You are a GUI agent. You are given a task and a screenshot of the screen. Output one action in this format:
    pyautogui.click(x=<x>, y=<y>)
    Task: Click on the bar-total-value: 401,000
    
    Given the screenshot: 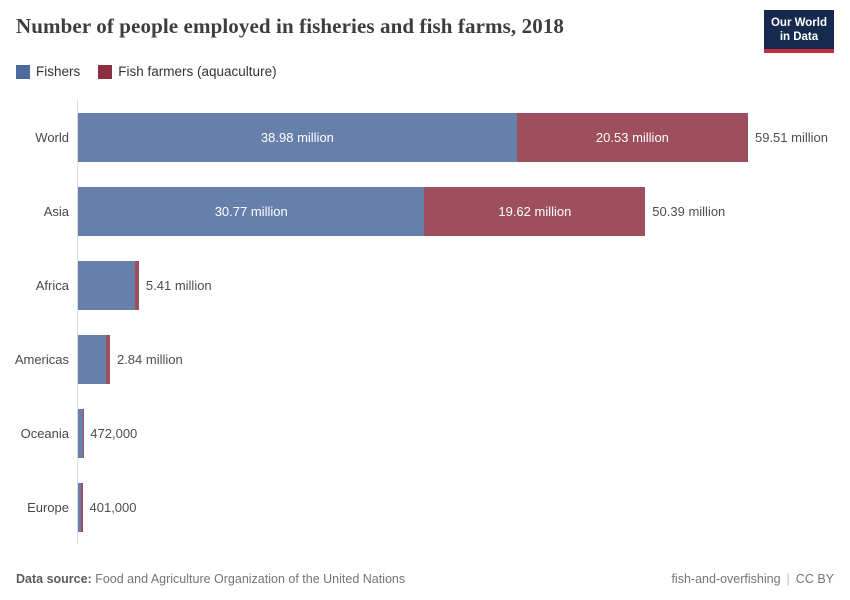 What is the action you would take?
    pyautogui.click(x=113, y=507)
    